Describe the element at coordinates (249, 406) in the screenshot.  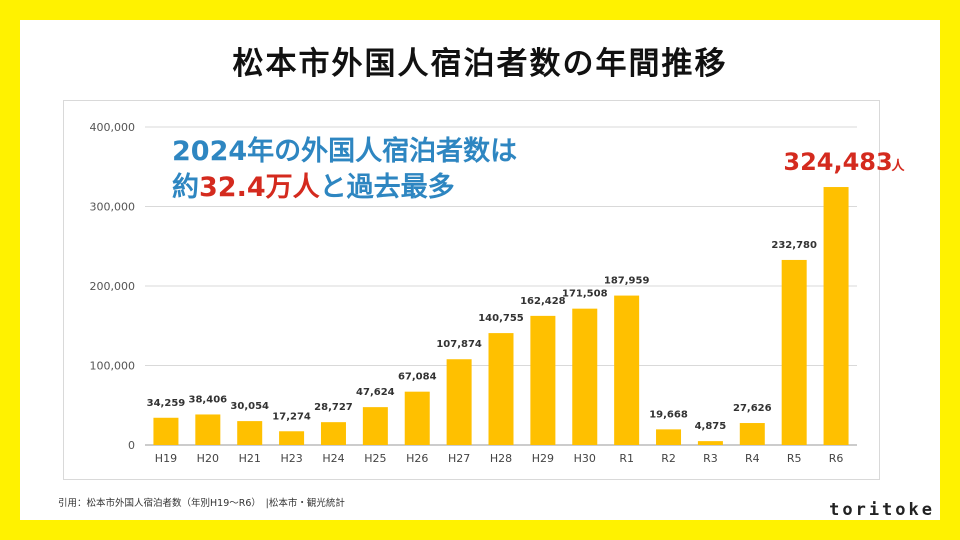
I see `data-label: 30,054` at that location.